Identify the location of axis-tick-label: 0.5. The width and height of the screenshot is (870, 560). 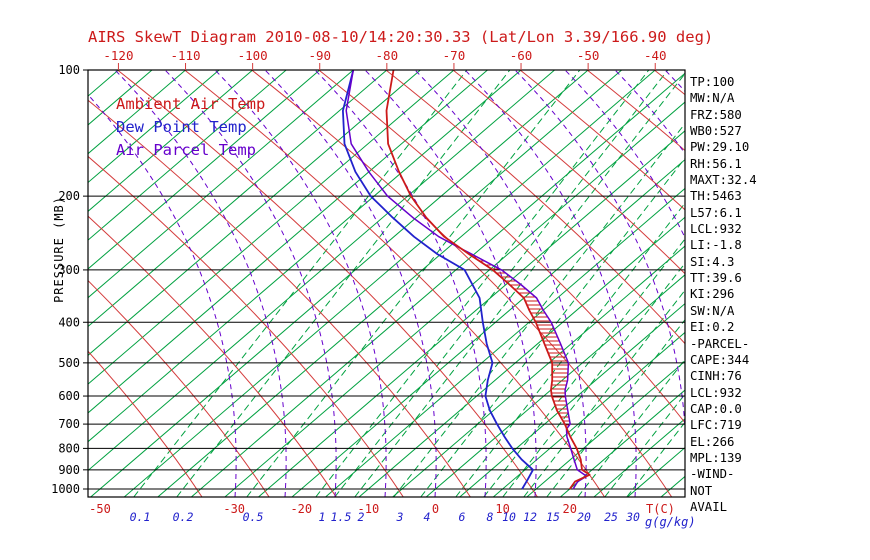
(253, 517).